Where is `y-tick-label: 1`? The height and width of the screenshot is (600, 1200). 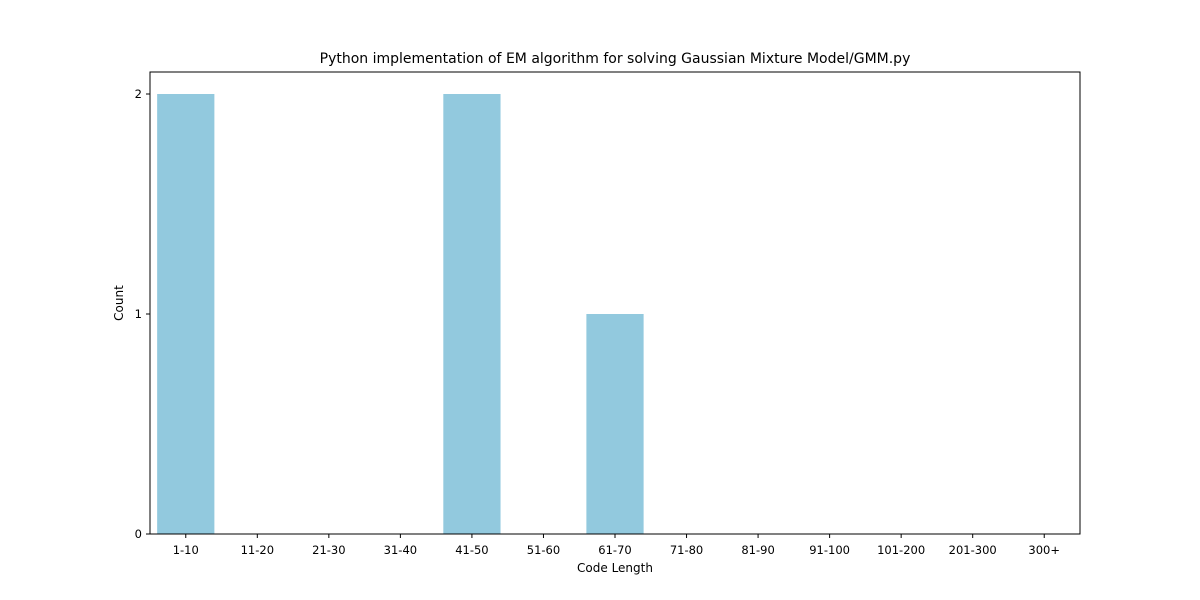 y-tick-label: 1 is located at coordinates (138, 314).